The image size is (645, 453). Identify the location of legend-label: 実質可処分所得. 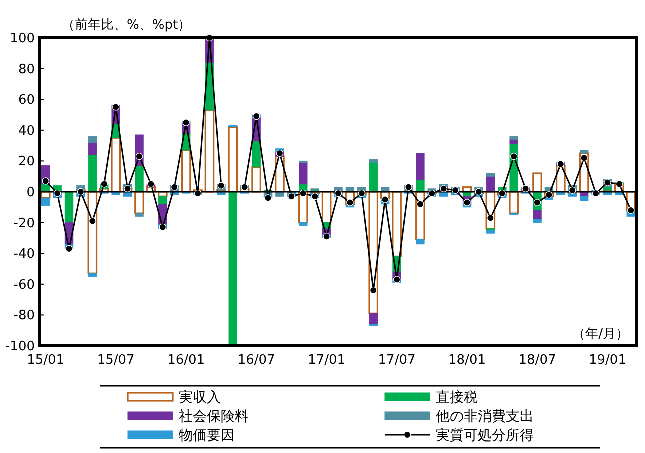
(485, 436).